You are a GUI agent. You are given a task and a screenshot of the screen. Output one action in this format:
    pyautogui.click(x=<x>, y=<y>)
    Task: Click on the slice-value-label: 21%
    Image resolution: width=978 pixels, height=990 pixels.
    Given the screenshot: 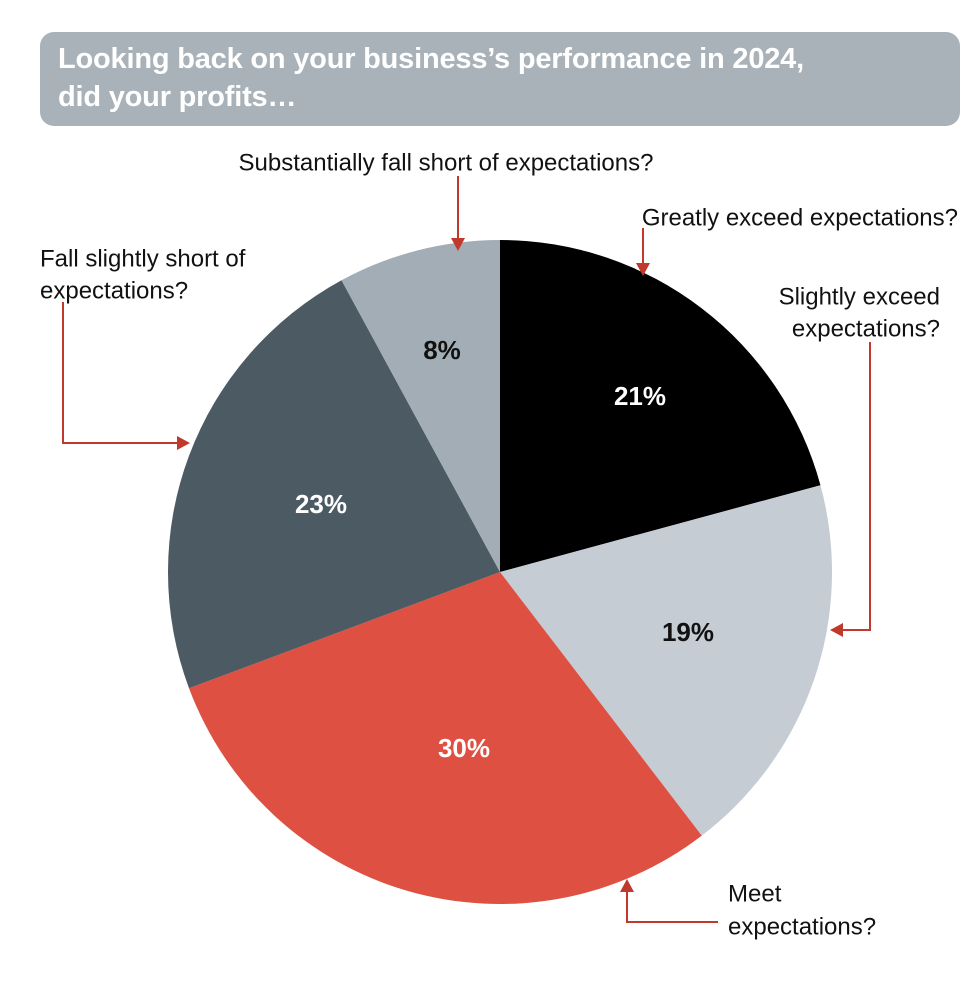 What is the action you would take?
    pyautogui.click(x=640, y=396)
    